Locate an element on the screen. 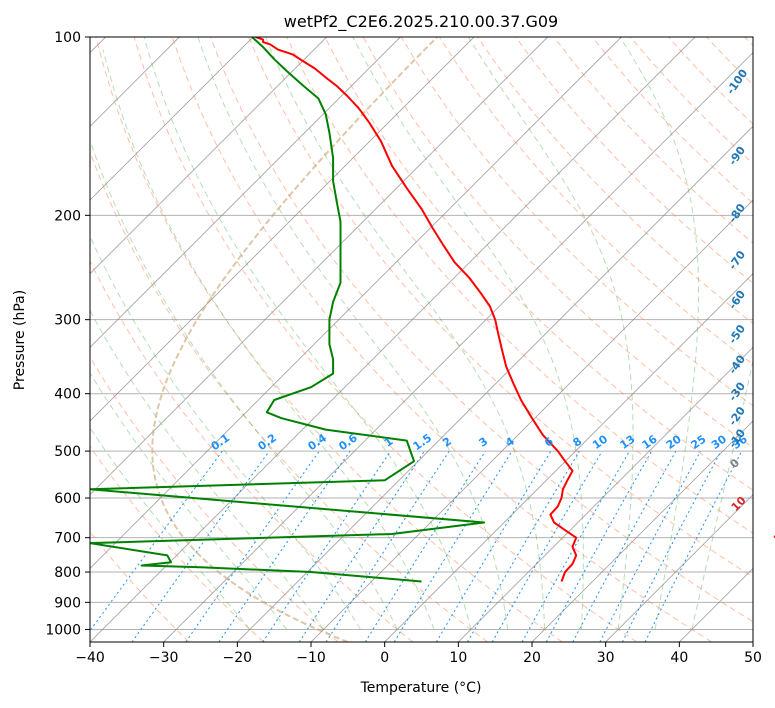  x-tick-label: 0 is located at coordinates (384, 658).